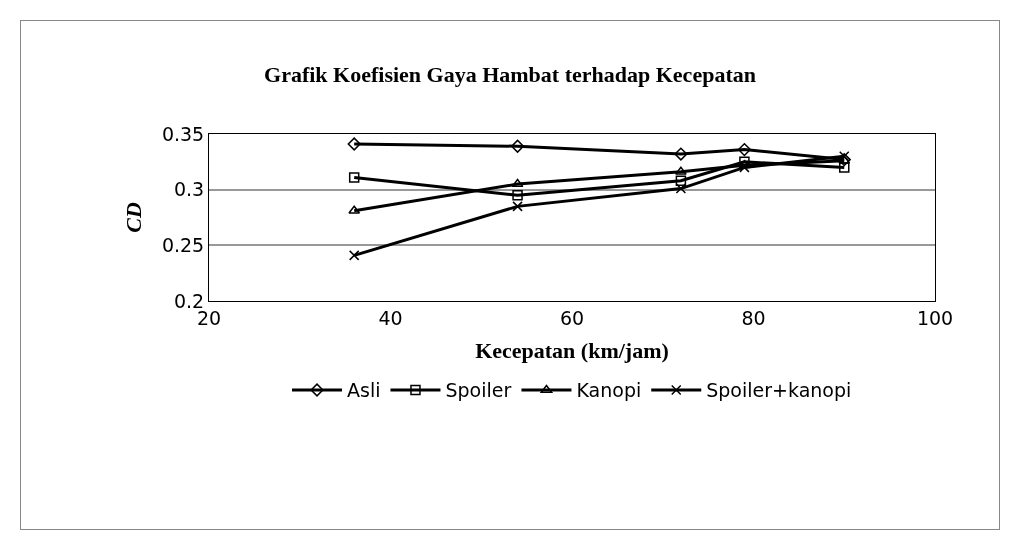 The height and width of the screenshot is (552, 1023). Describe the element at coordinates (133, 217) in the screenshot. I see `y-axis-title: CD` at that location.